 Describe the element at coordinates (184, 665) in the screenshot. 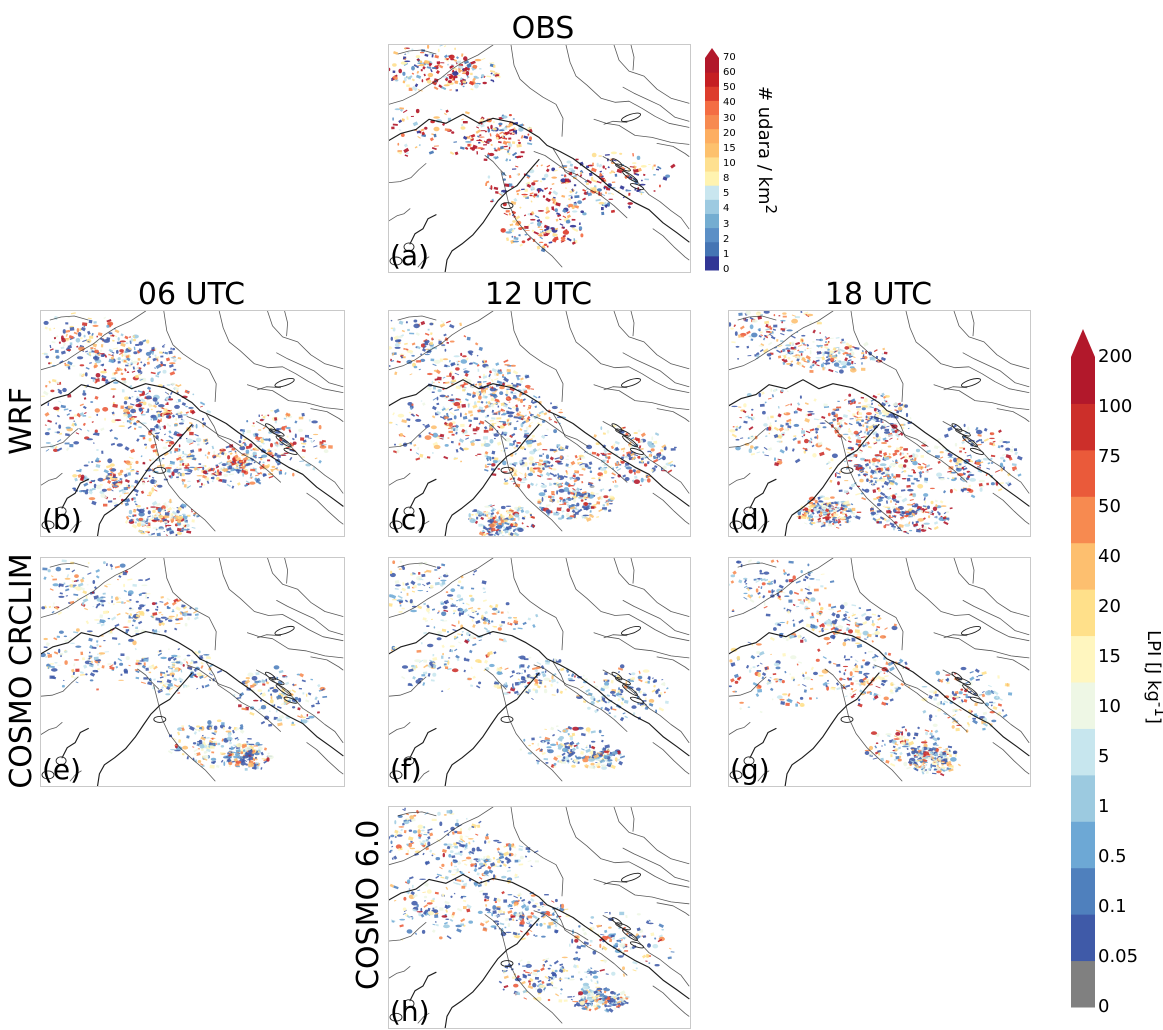

I see `field-group` at that location.